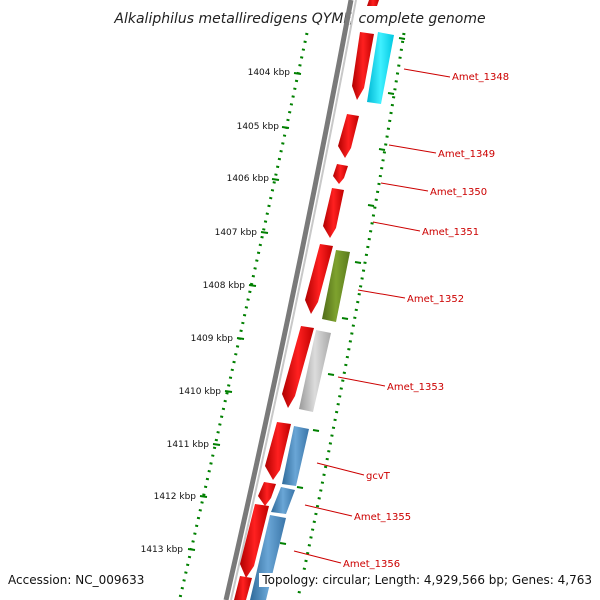  What do you see at coordinates (371, 564) in the screenshot?
I see `gene-label: Amet_1356` at bounding box center [371, 564].